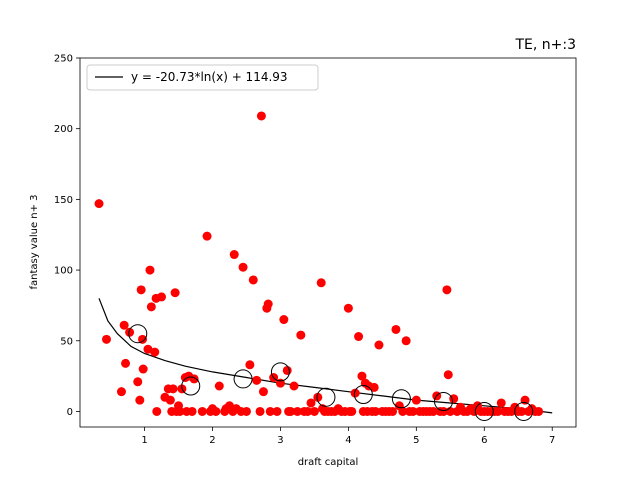  Describe the element at coordinates (331, 372) in the screenshot. I see `bin-circles-layer` at that location.